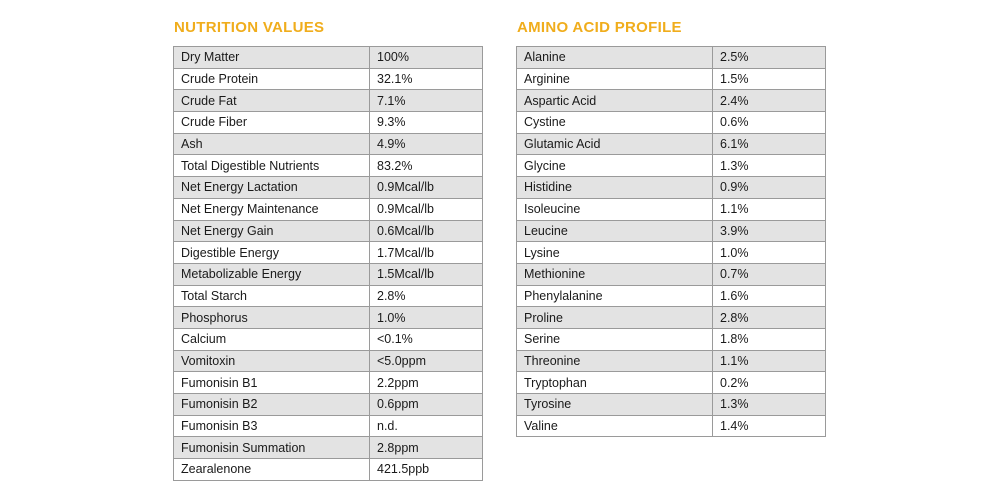 This screenshot has width=1000, height=500. I want to click on table-row: Metabolizable Energy 1.5Mcal/lb, so click(328, 274).